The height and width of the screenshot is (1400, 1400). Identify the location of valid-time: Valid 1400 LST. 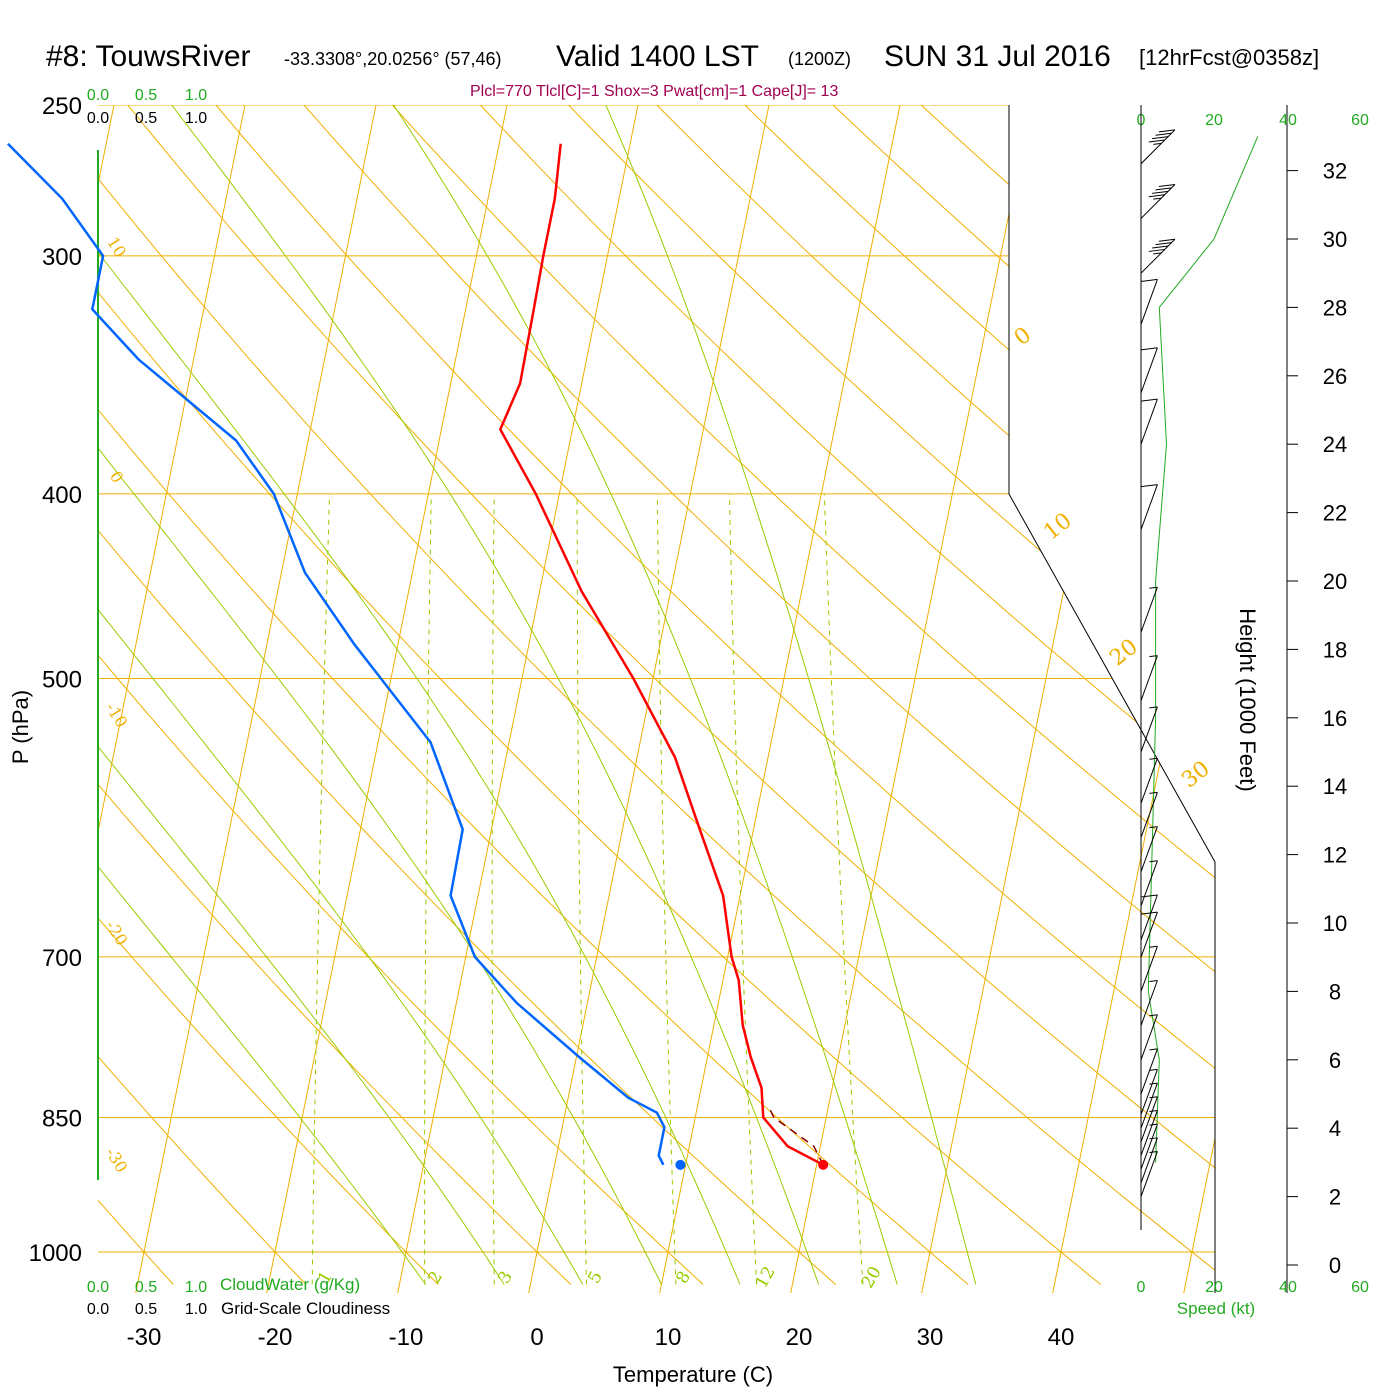
(657, 56).